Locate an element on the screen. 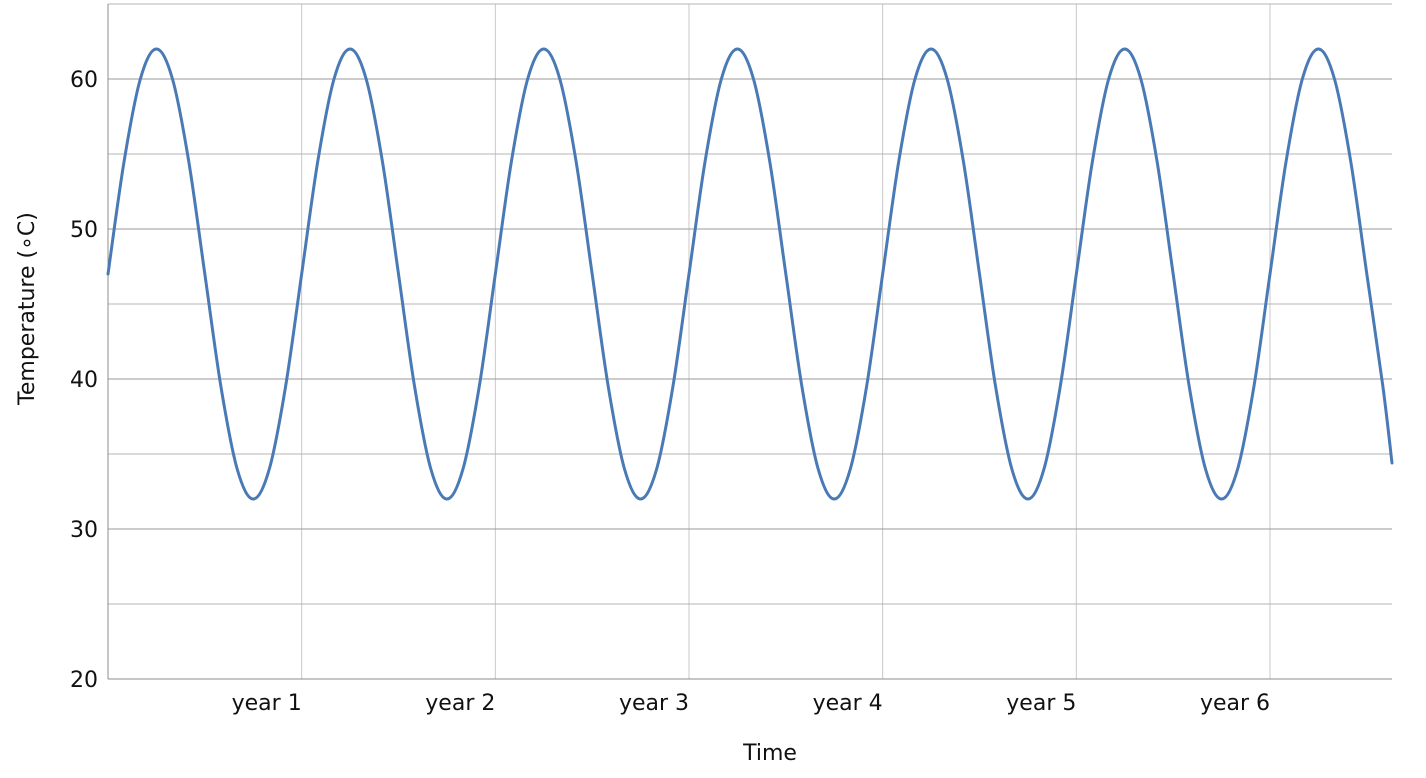  y-axis-title: Temperature (∘C) is located at coordinates (27, 309).